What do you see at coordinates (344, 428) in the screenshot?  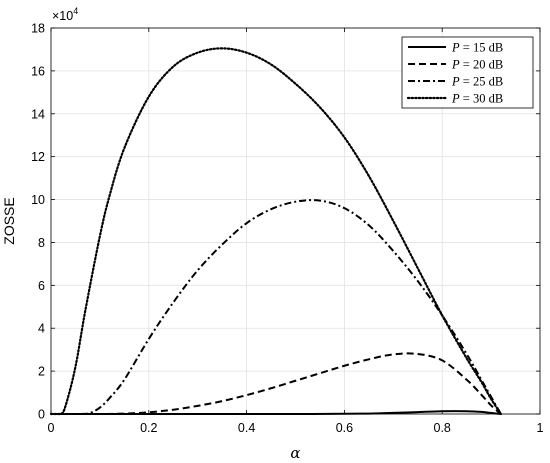 I see `x-tick-label: 0.6` at bounding box center [344, 428].